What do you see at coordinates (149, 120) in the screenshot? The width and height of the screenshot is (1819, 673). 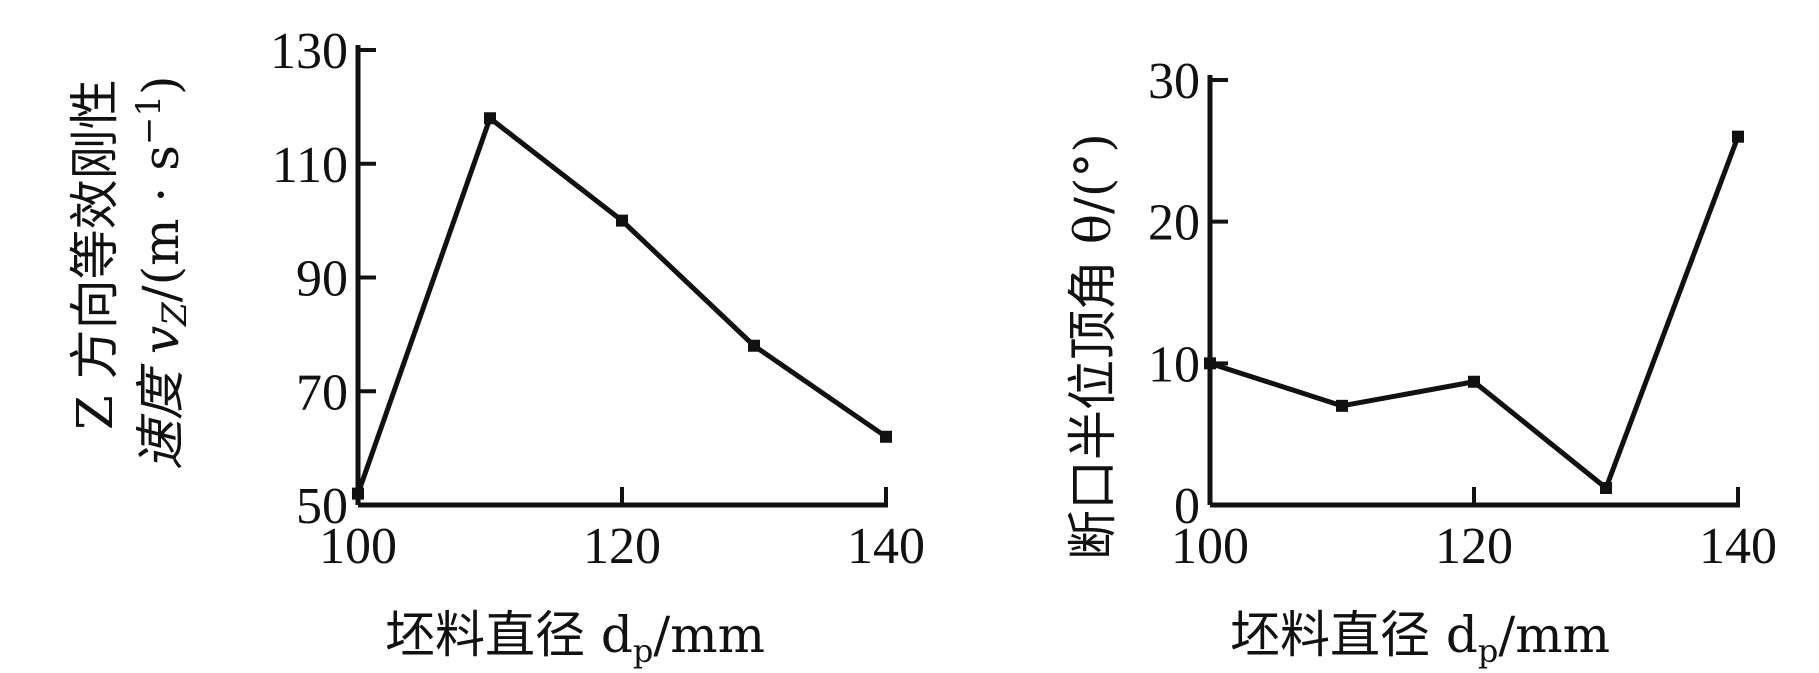 I see `left-y-title-sup: −1` at bounding box center [149, 120].